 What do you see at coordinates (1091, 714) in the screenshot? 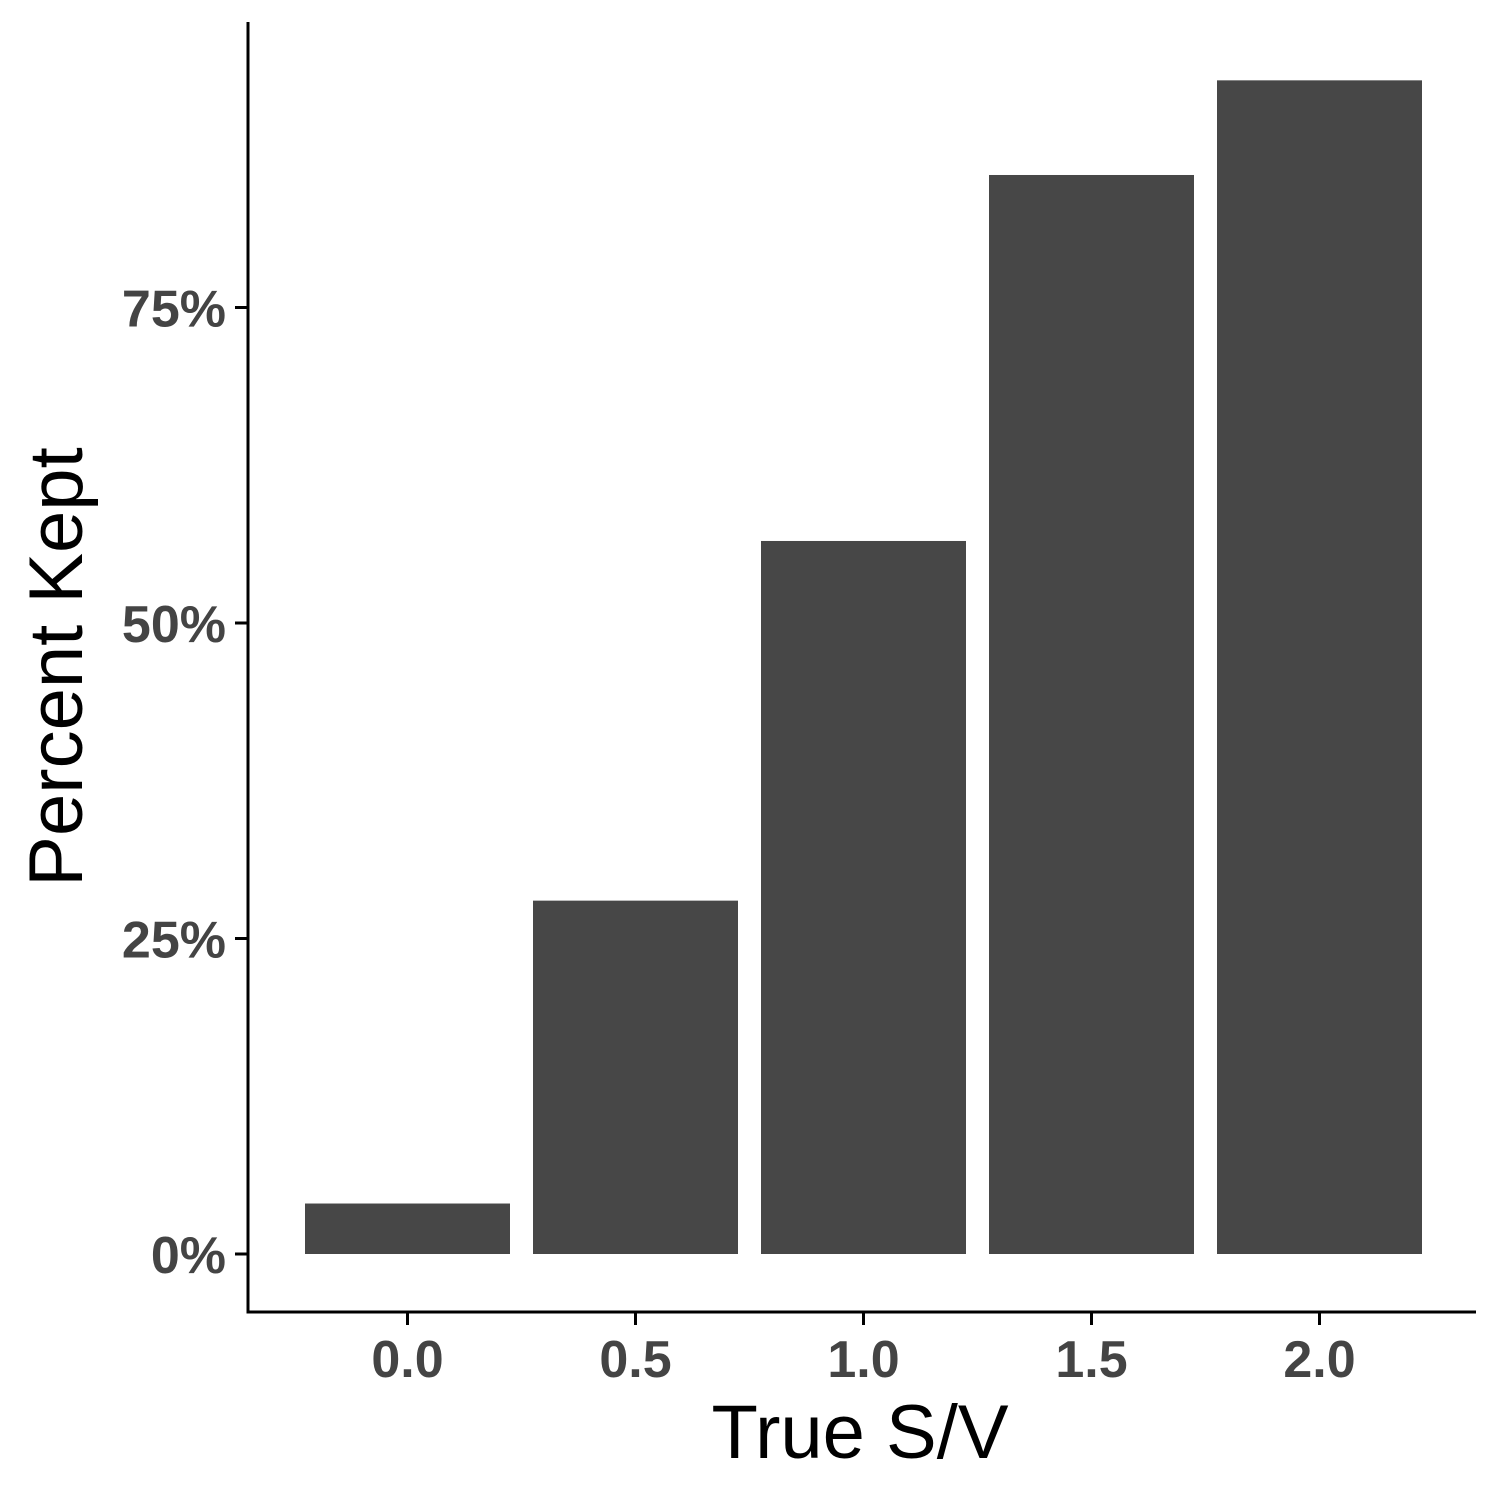
I see `bar-1.5` at bounding box center [1091, 714].